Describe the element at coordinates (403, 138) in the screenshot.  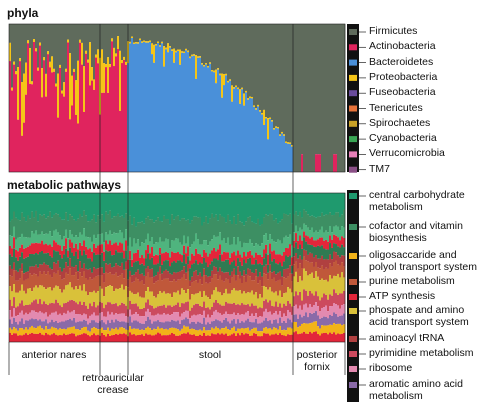
I see `legend-label: Cyanobacteria` at that location.